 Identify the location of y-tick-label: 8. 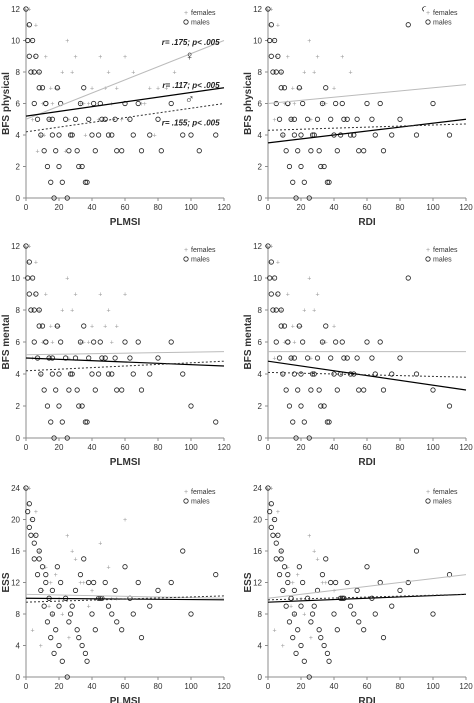
(18, 310).